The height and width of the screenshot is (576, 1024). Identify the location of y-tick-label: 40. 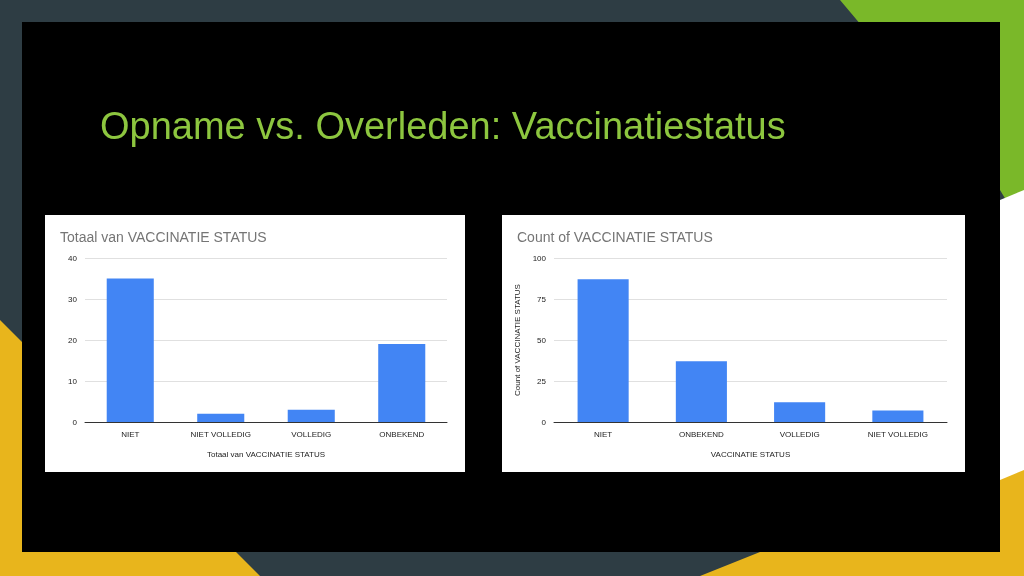
(73, 258).